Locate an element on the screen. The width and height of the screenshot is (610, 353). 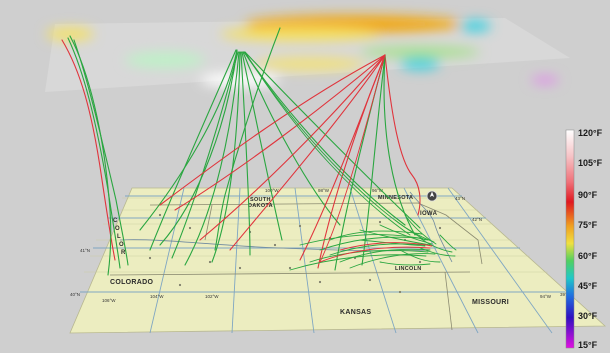
coord-104w: 104°W is located at coordinates (157, 296).